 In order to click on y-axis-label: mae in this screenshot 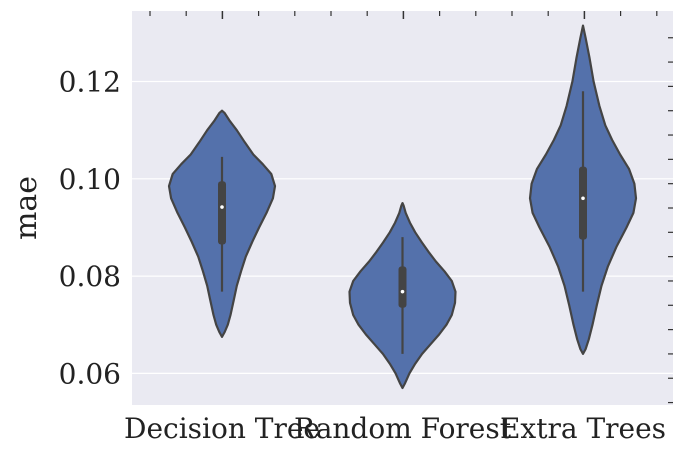, I will do `click(26, 208)`.